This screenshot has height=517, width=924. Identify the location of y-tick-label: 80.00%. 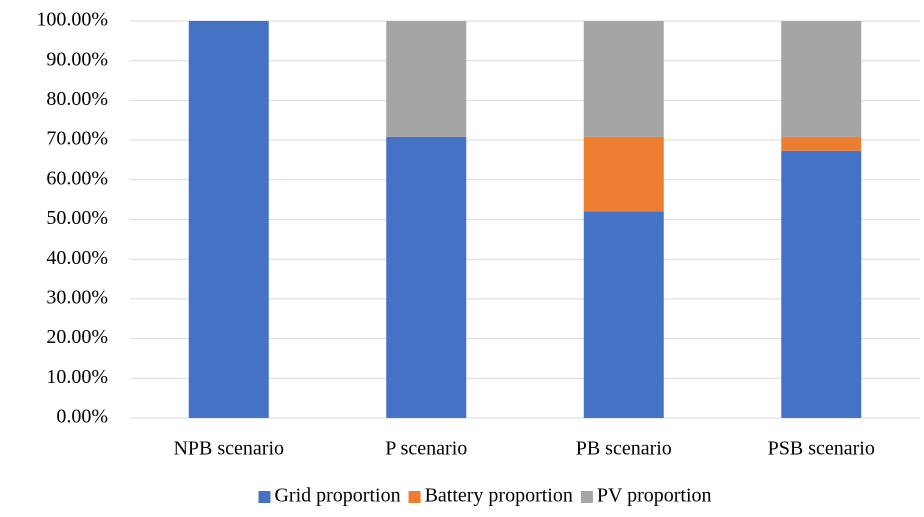
(77, 99).